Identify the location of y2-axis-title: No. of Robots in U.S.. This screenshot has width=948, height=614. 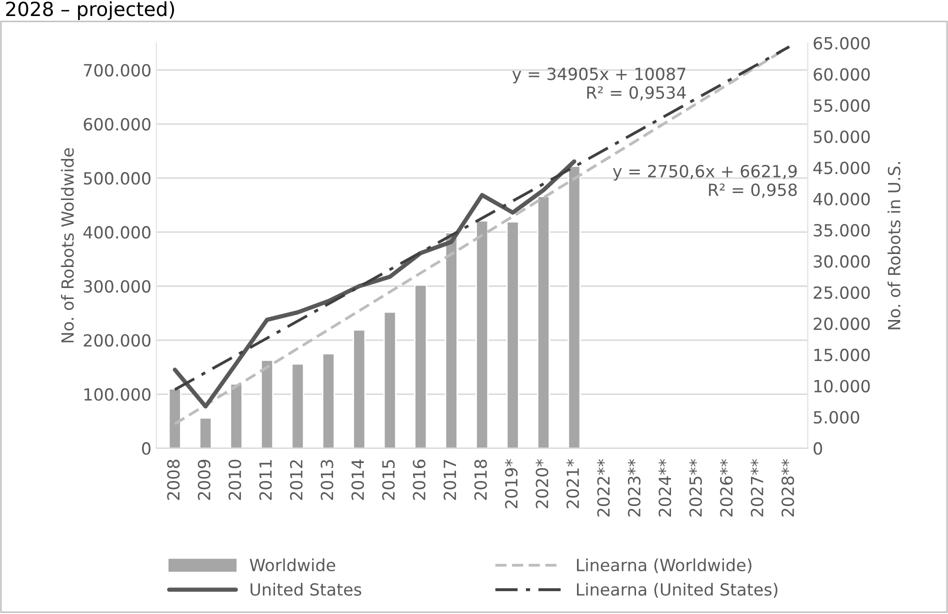
(894, 246).